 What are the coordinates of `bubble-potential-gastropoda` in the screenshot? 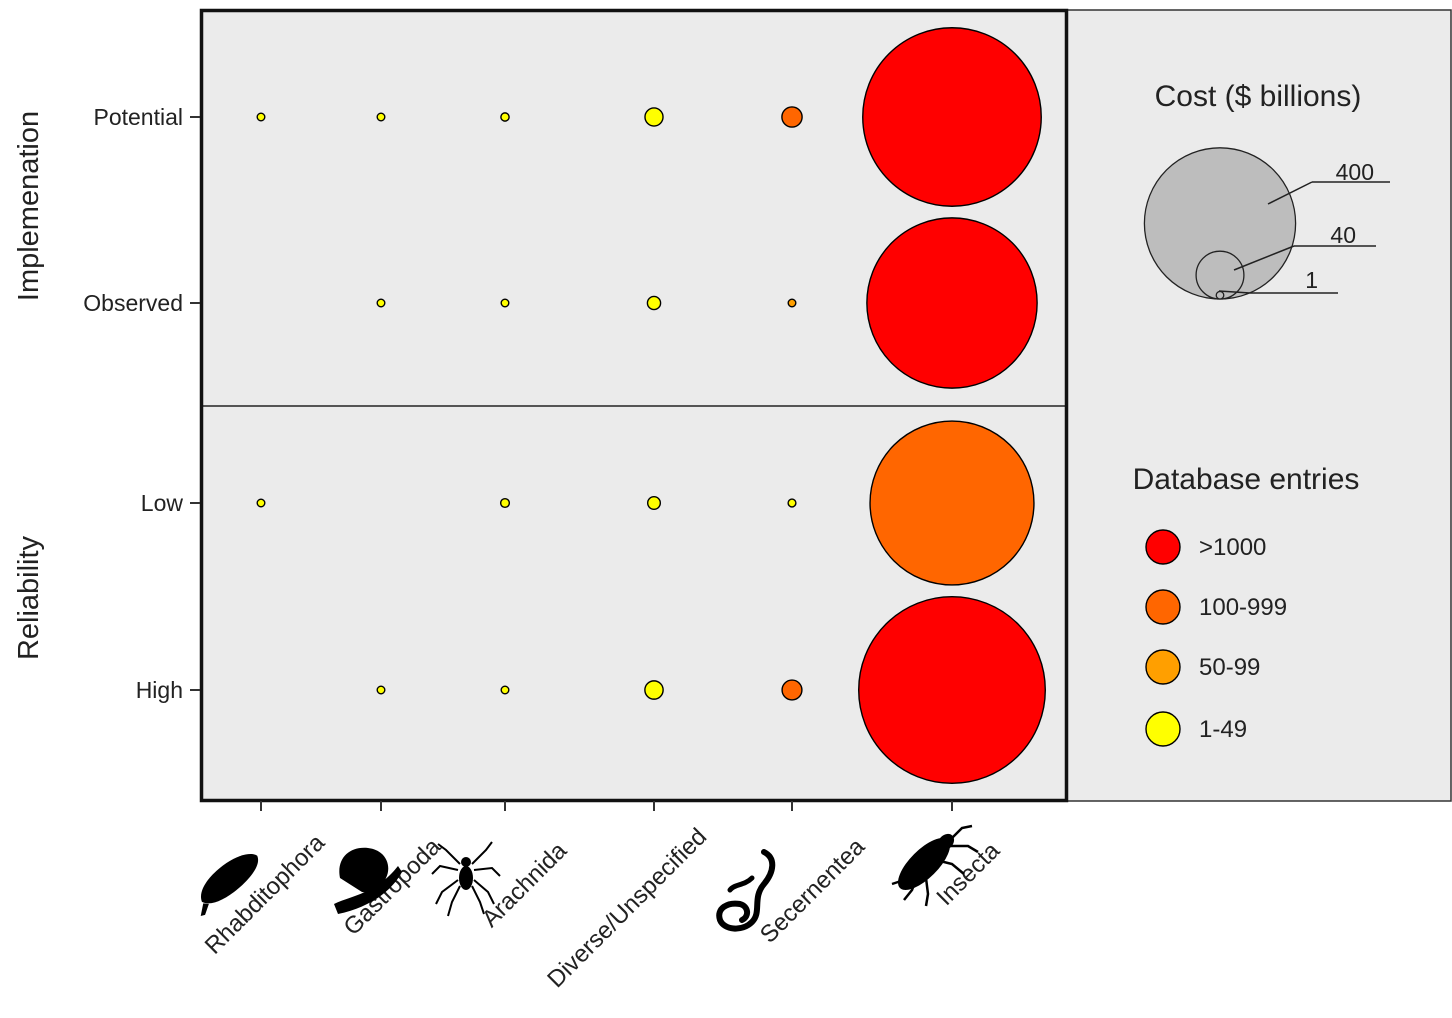 It's located at (381, 117).